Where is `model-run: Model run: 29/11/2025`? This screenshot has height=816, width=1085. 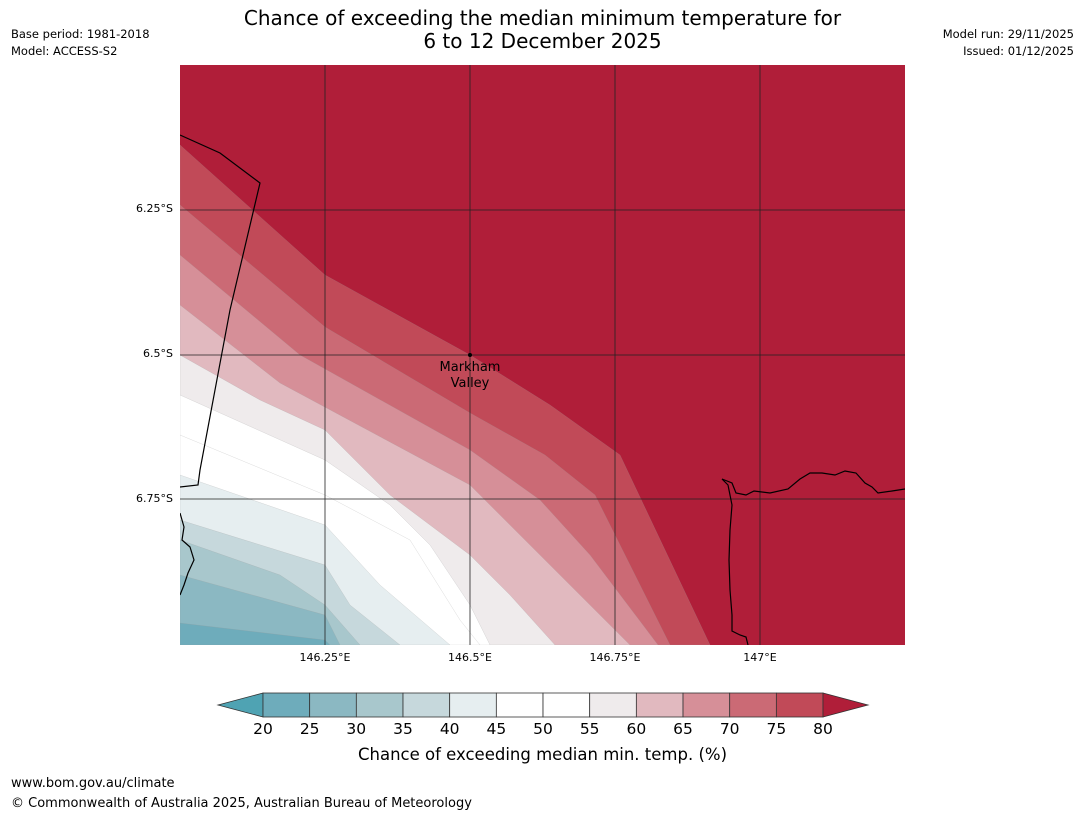
model-run: Model run: 29/11/2025 is located at coordinates (1008, 34).